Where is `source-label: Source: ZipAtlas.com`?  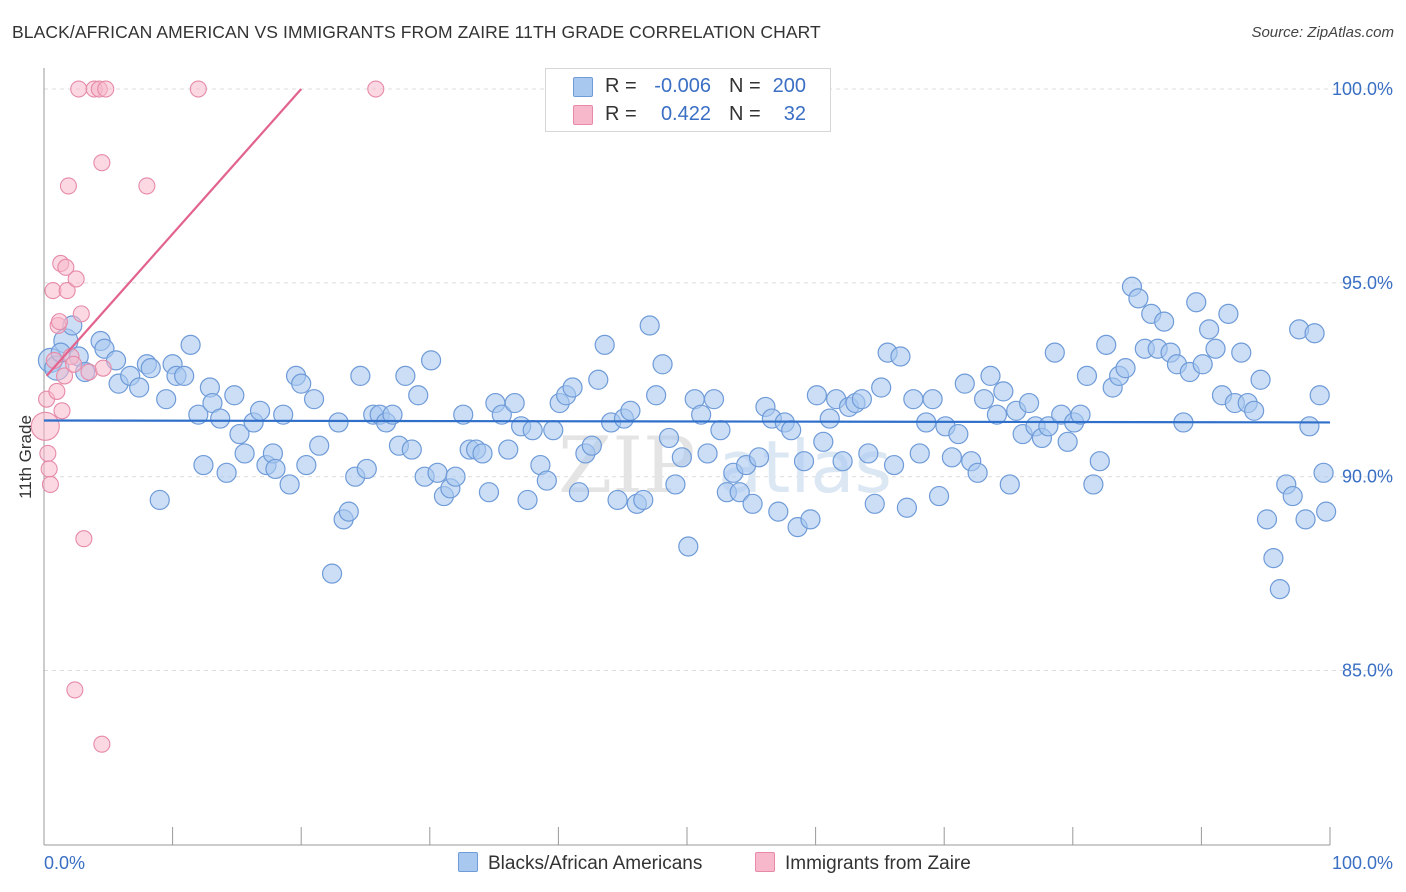 source-label: Source: ZipAtlas.com is located at coordinates (1322, 32).